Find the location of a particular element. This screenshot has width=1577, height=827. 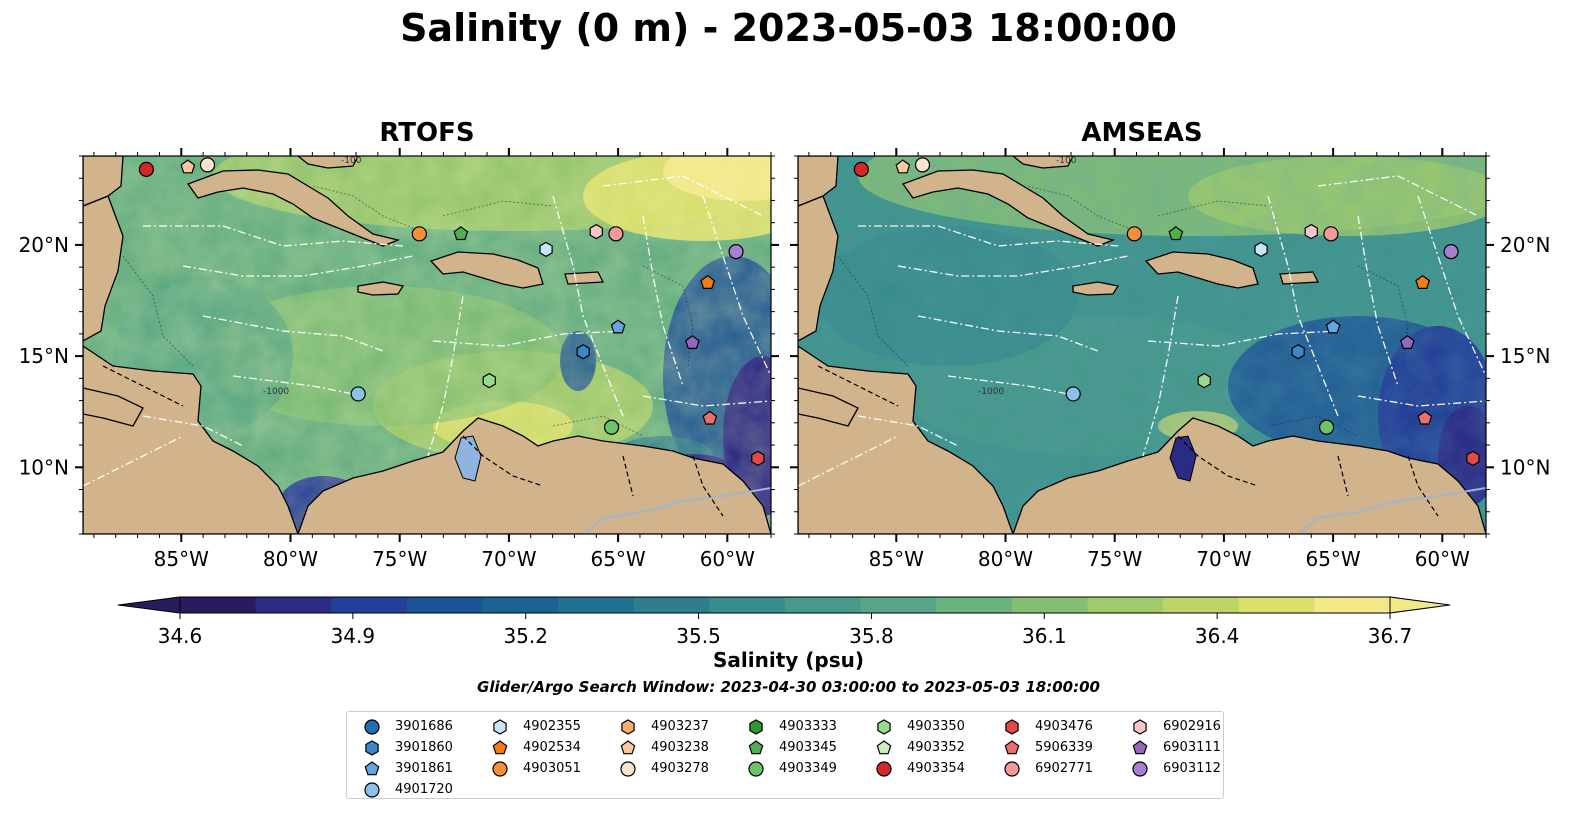

legend-item: 4903238 is located at coordinates (671, 747).